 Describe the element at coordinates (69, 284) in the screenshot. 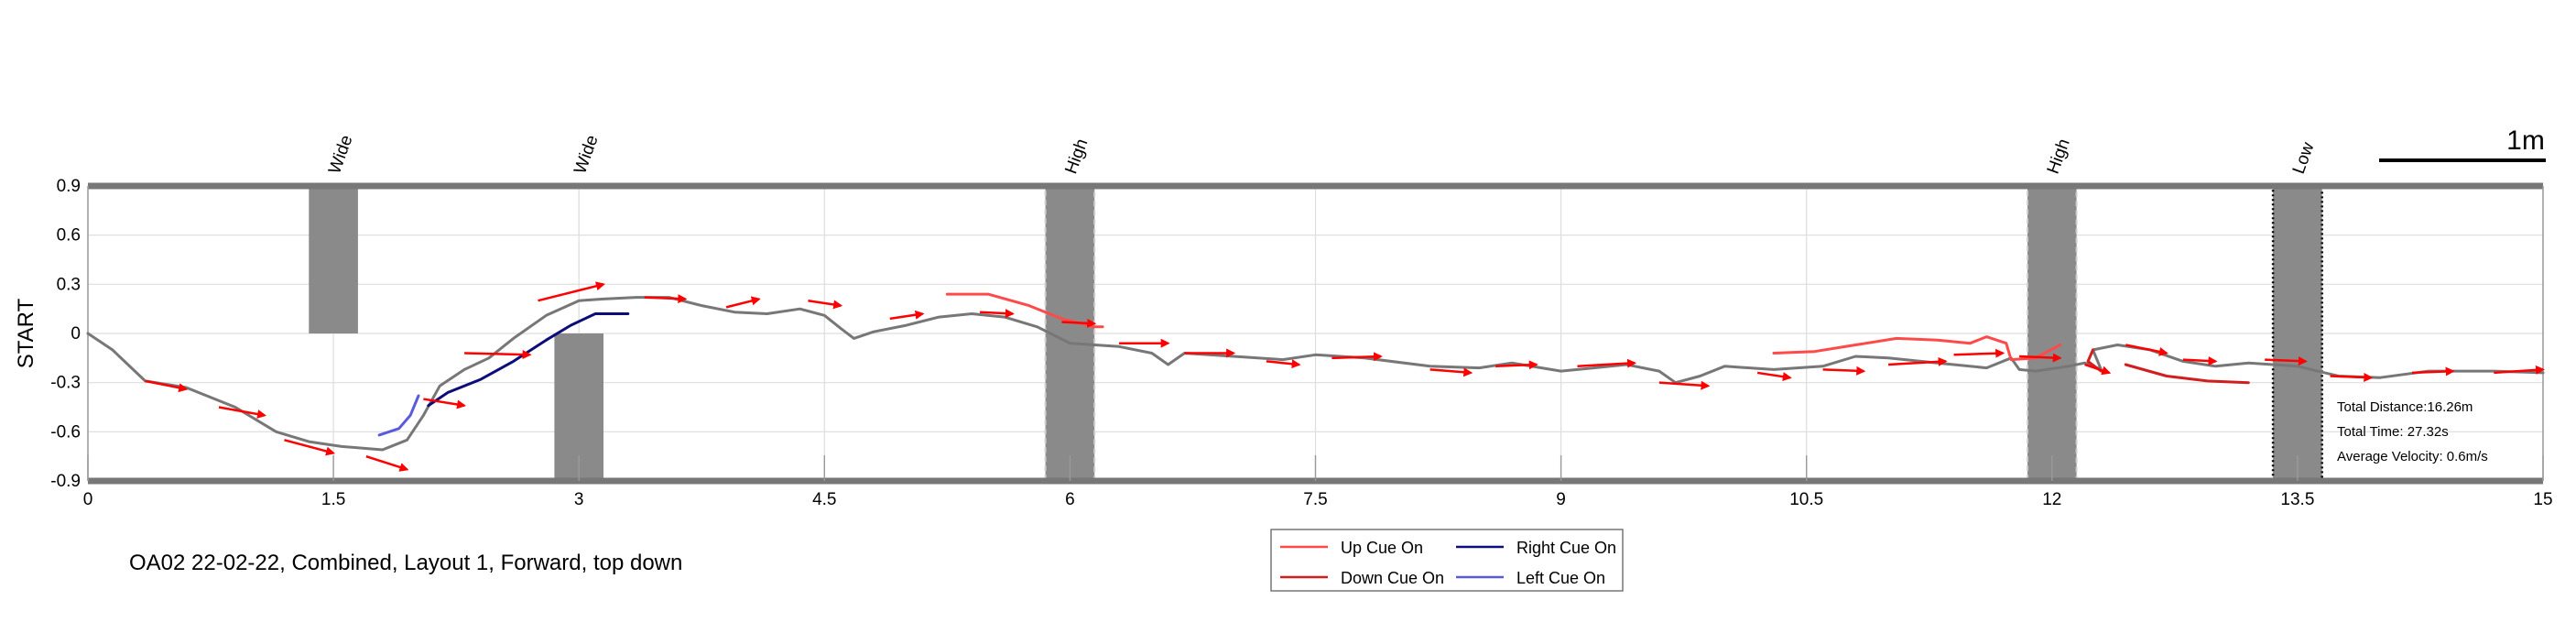

I see `y-tick-label: 0.3` at that location.